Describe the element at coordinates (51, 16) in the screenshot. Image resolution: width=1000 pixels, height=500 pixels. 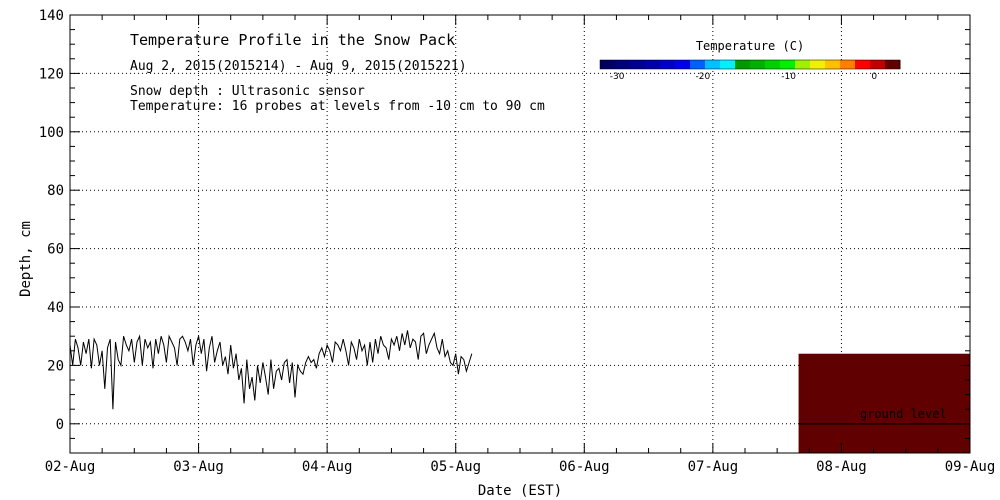
I see `y-tick-label: 140` at that location.